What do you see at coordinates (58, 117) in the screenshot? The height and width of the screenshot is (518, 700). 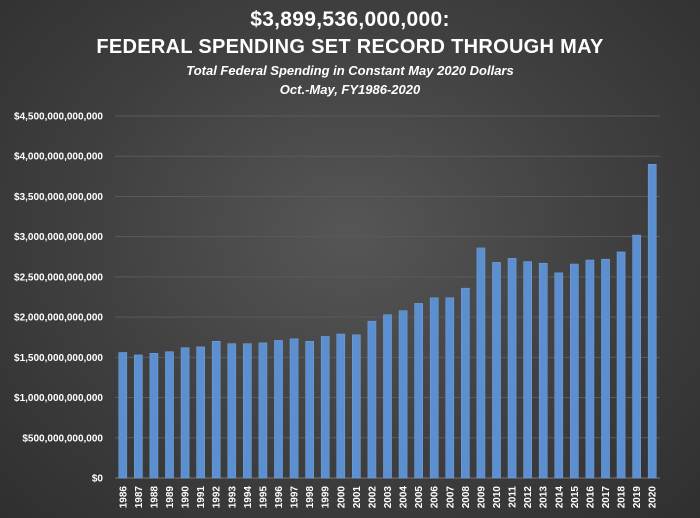 I see `y-tick-label: $4,500,000,000,000` at bounding box center [58, 117].